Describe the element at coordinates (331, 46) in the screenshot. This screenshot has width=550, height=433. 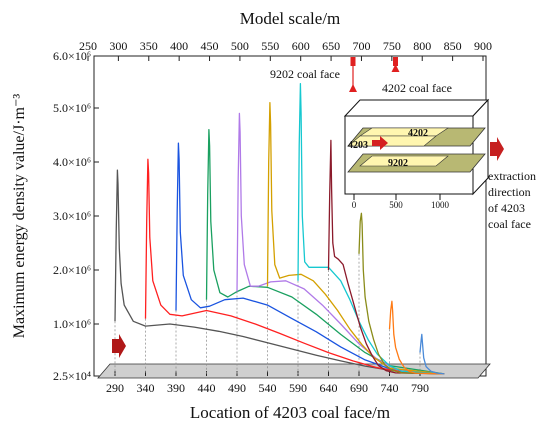
I see `top-tick-label: 650` at that location.